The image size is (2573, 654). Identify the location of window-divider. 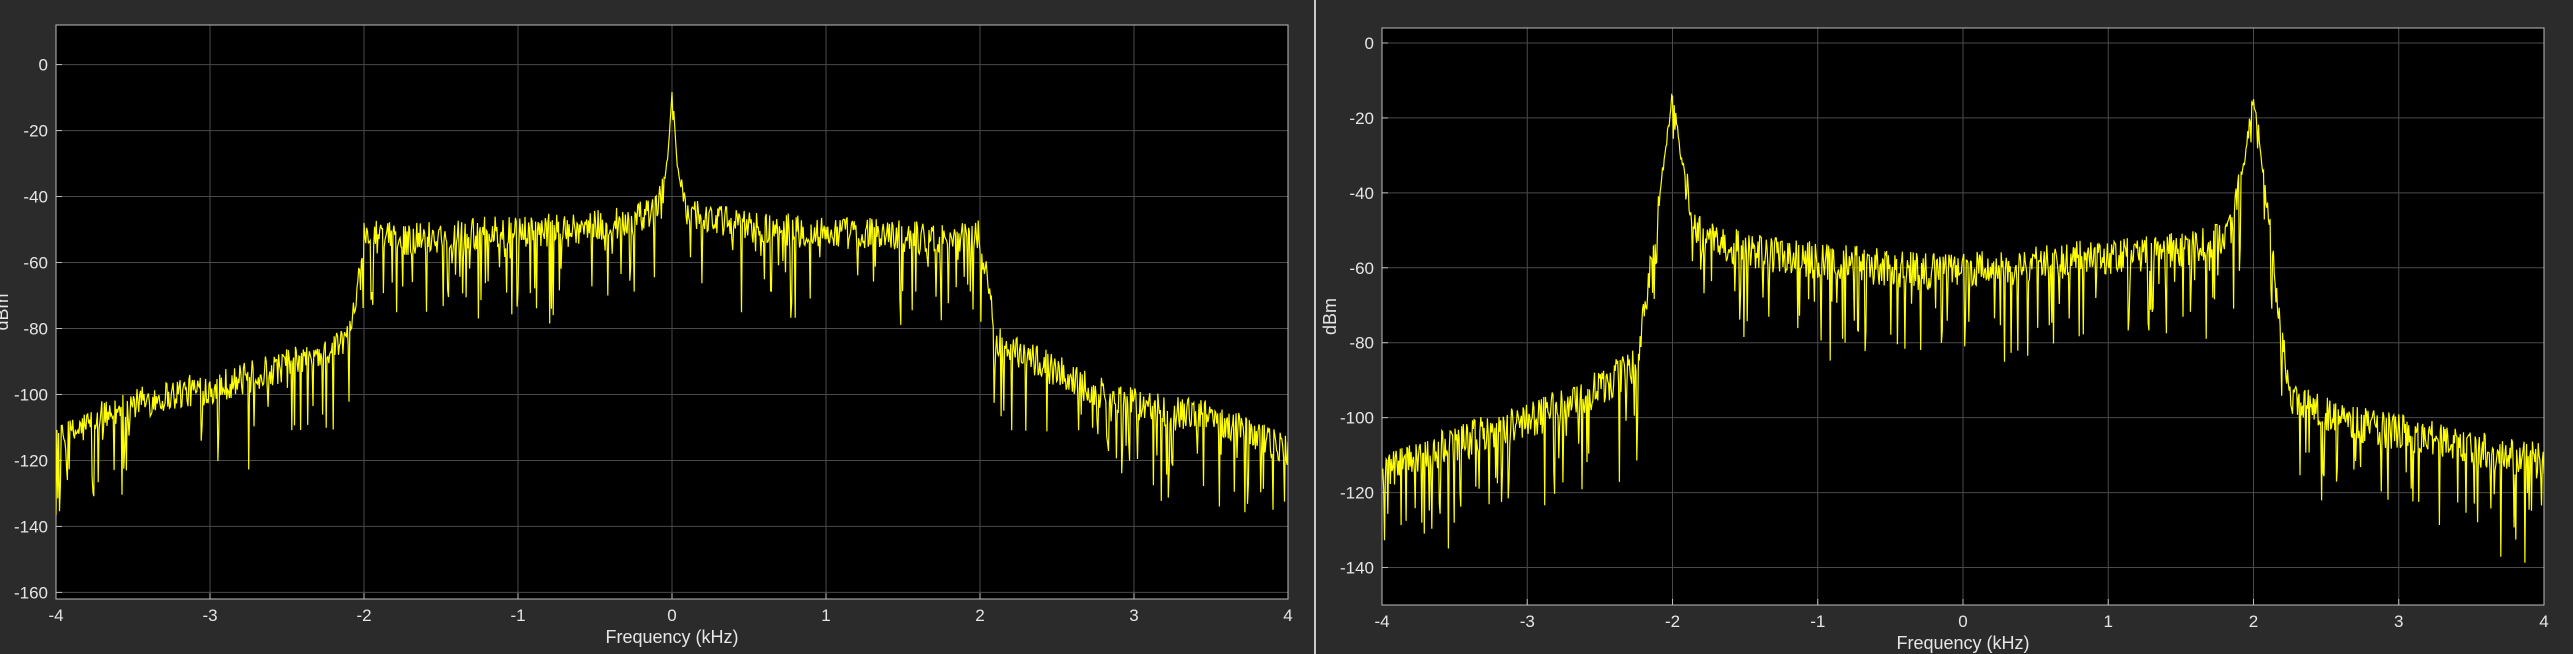
(1315, 327).